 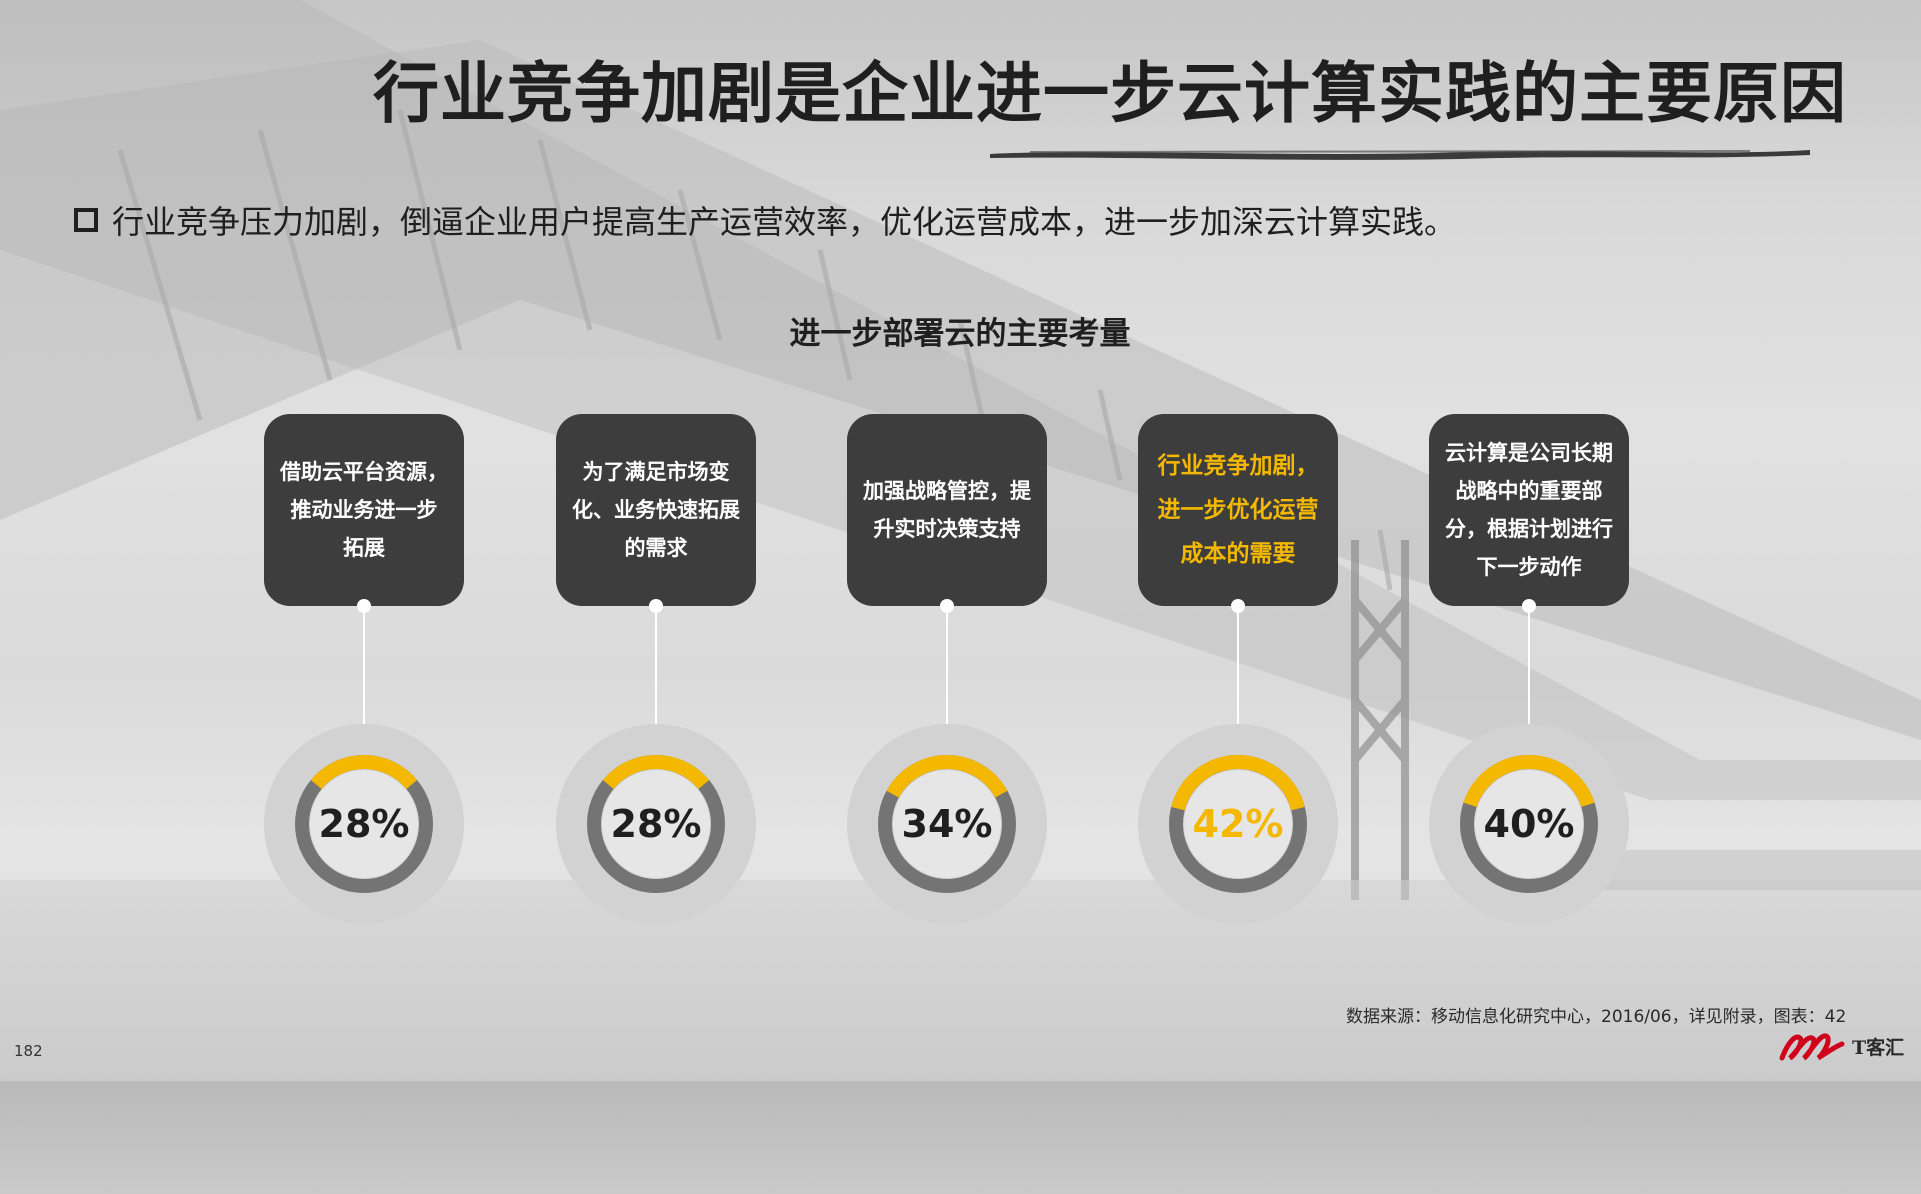 What do you see at coordinates (1596, 1017) in the screenshot?
I see `data-source-note: 数据来源：移动信息化研究中心，2016/06，详见附录，图表：42` at bounding box center [1596, 1017].